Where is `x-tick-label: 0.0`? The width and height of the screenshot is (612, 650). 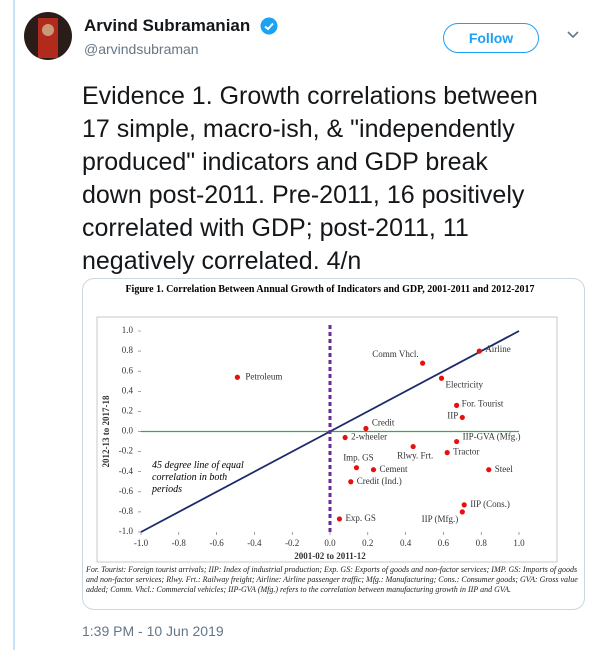 x-tick-label: 0.0 is located at coordinates (330, 543).